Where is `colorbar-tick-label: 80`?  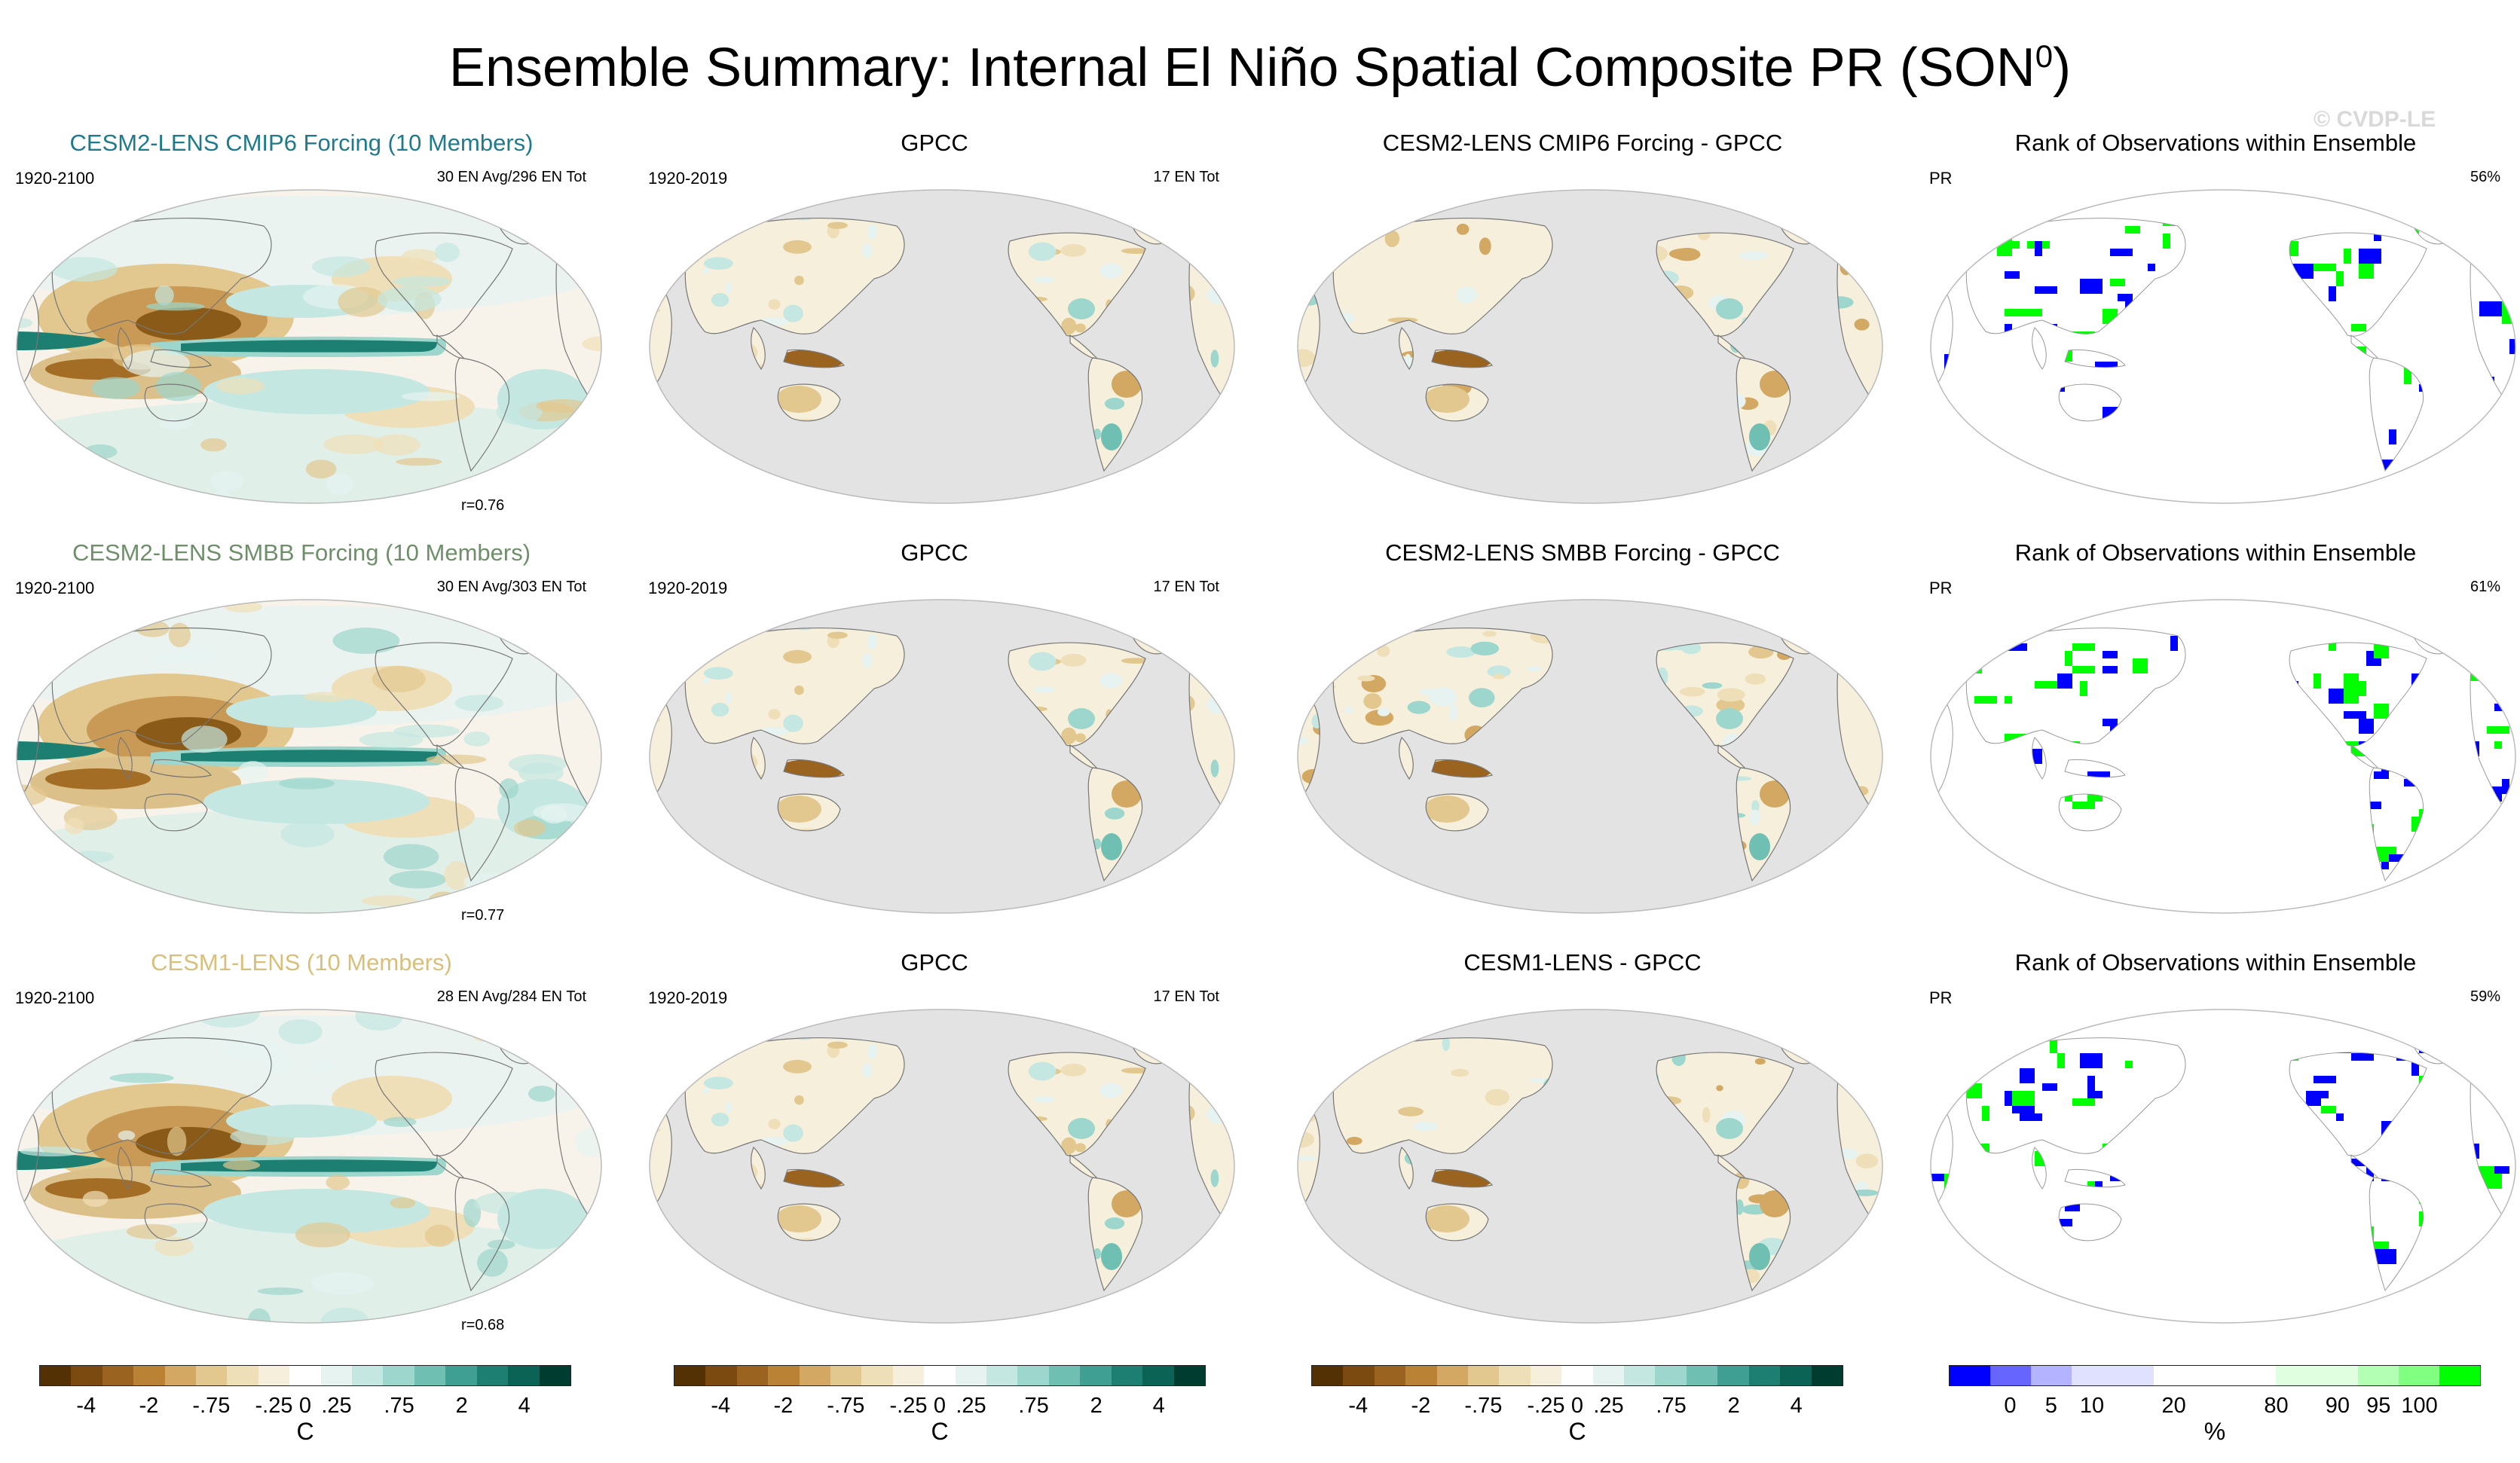
colorbar-tick-label: 80 is located at coordinates (2276, 1406).